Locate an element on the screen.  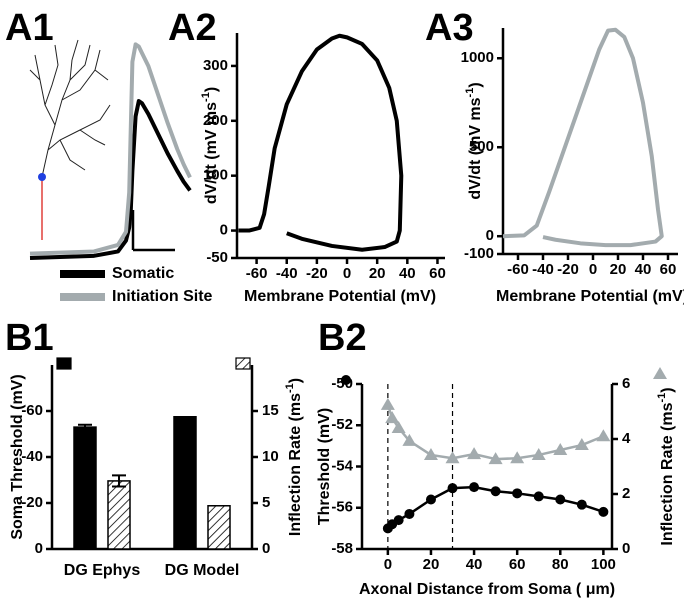
axis-label-part: Soma Threshold (mV) is located at coordinates (17, 456).